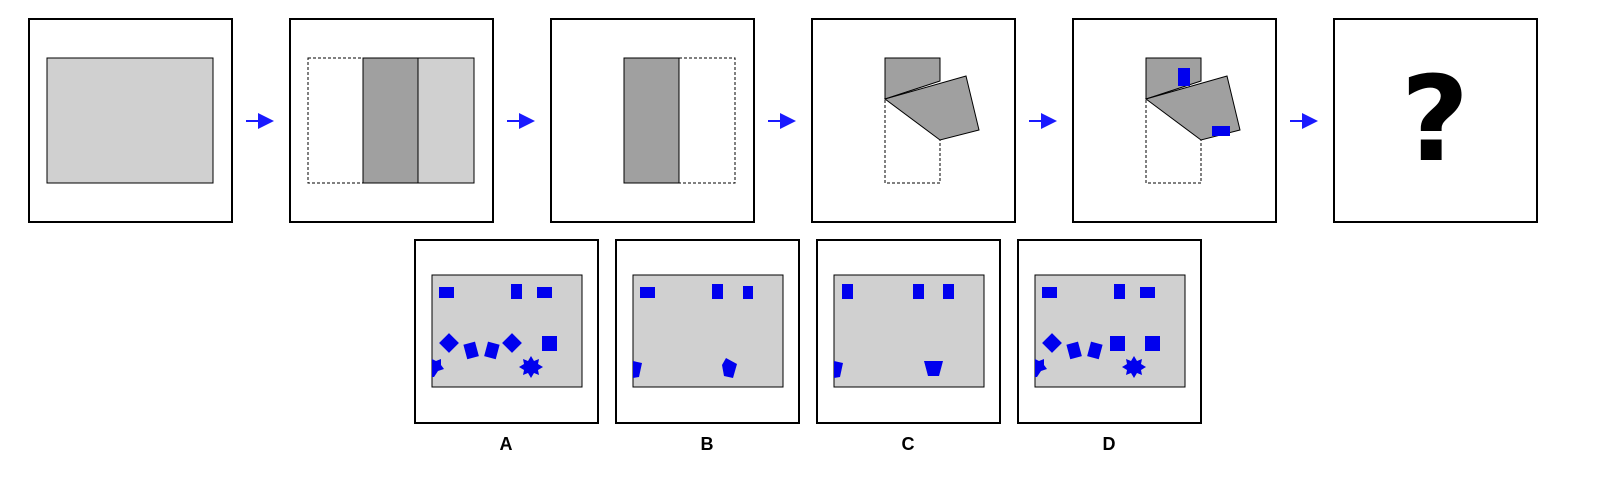 The image size is (1610, 490). I want to click on step-4-panel, so click(913, 120).